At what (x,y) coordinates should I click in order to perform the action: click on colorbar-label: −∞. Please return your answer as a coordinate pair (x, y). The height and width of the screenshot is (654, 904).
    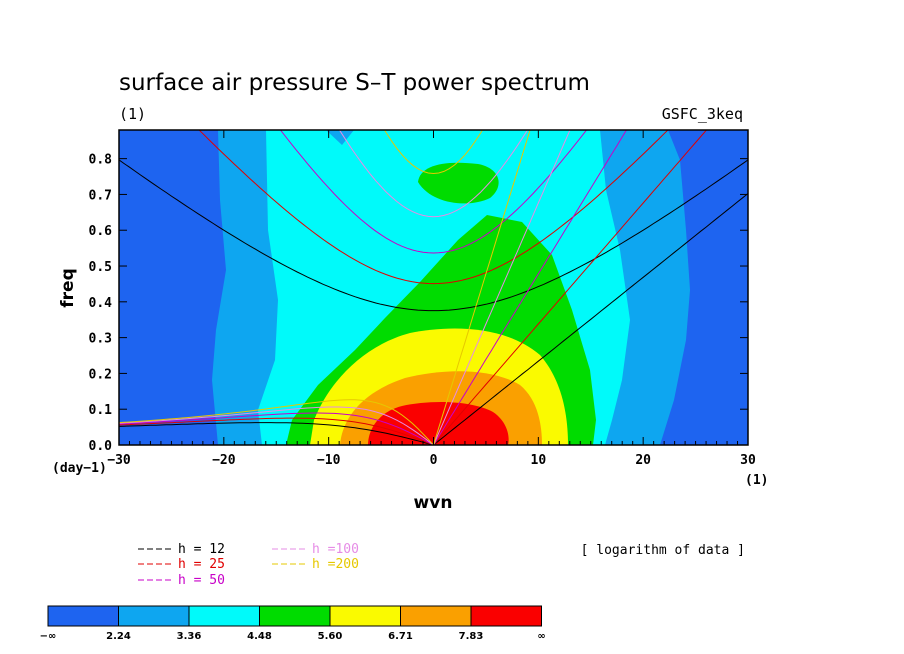
    Looking at the image, I should click on (48, 636).